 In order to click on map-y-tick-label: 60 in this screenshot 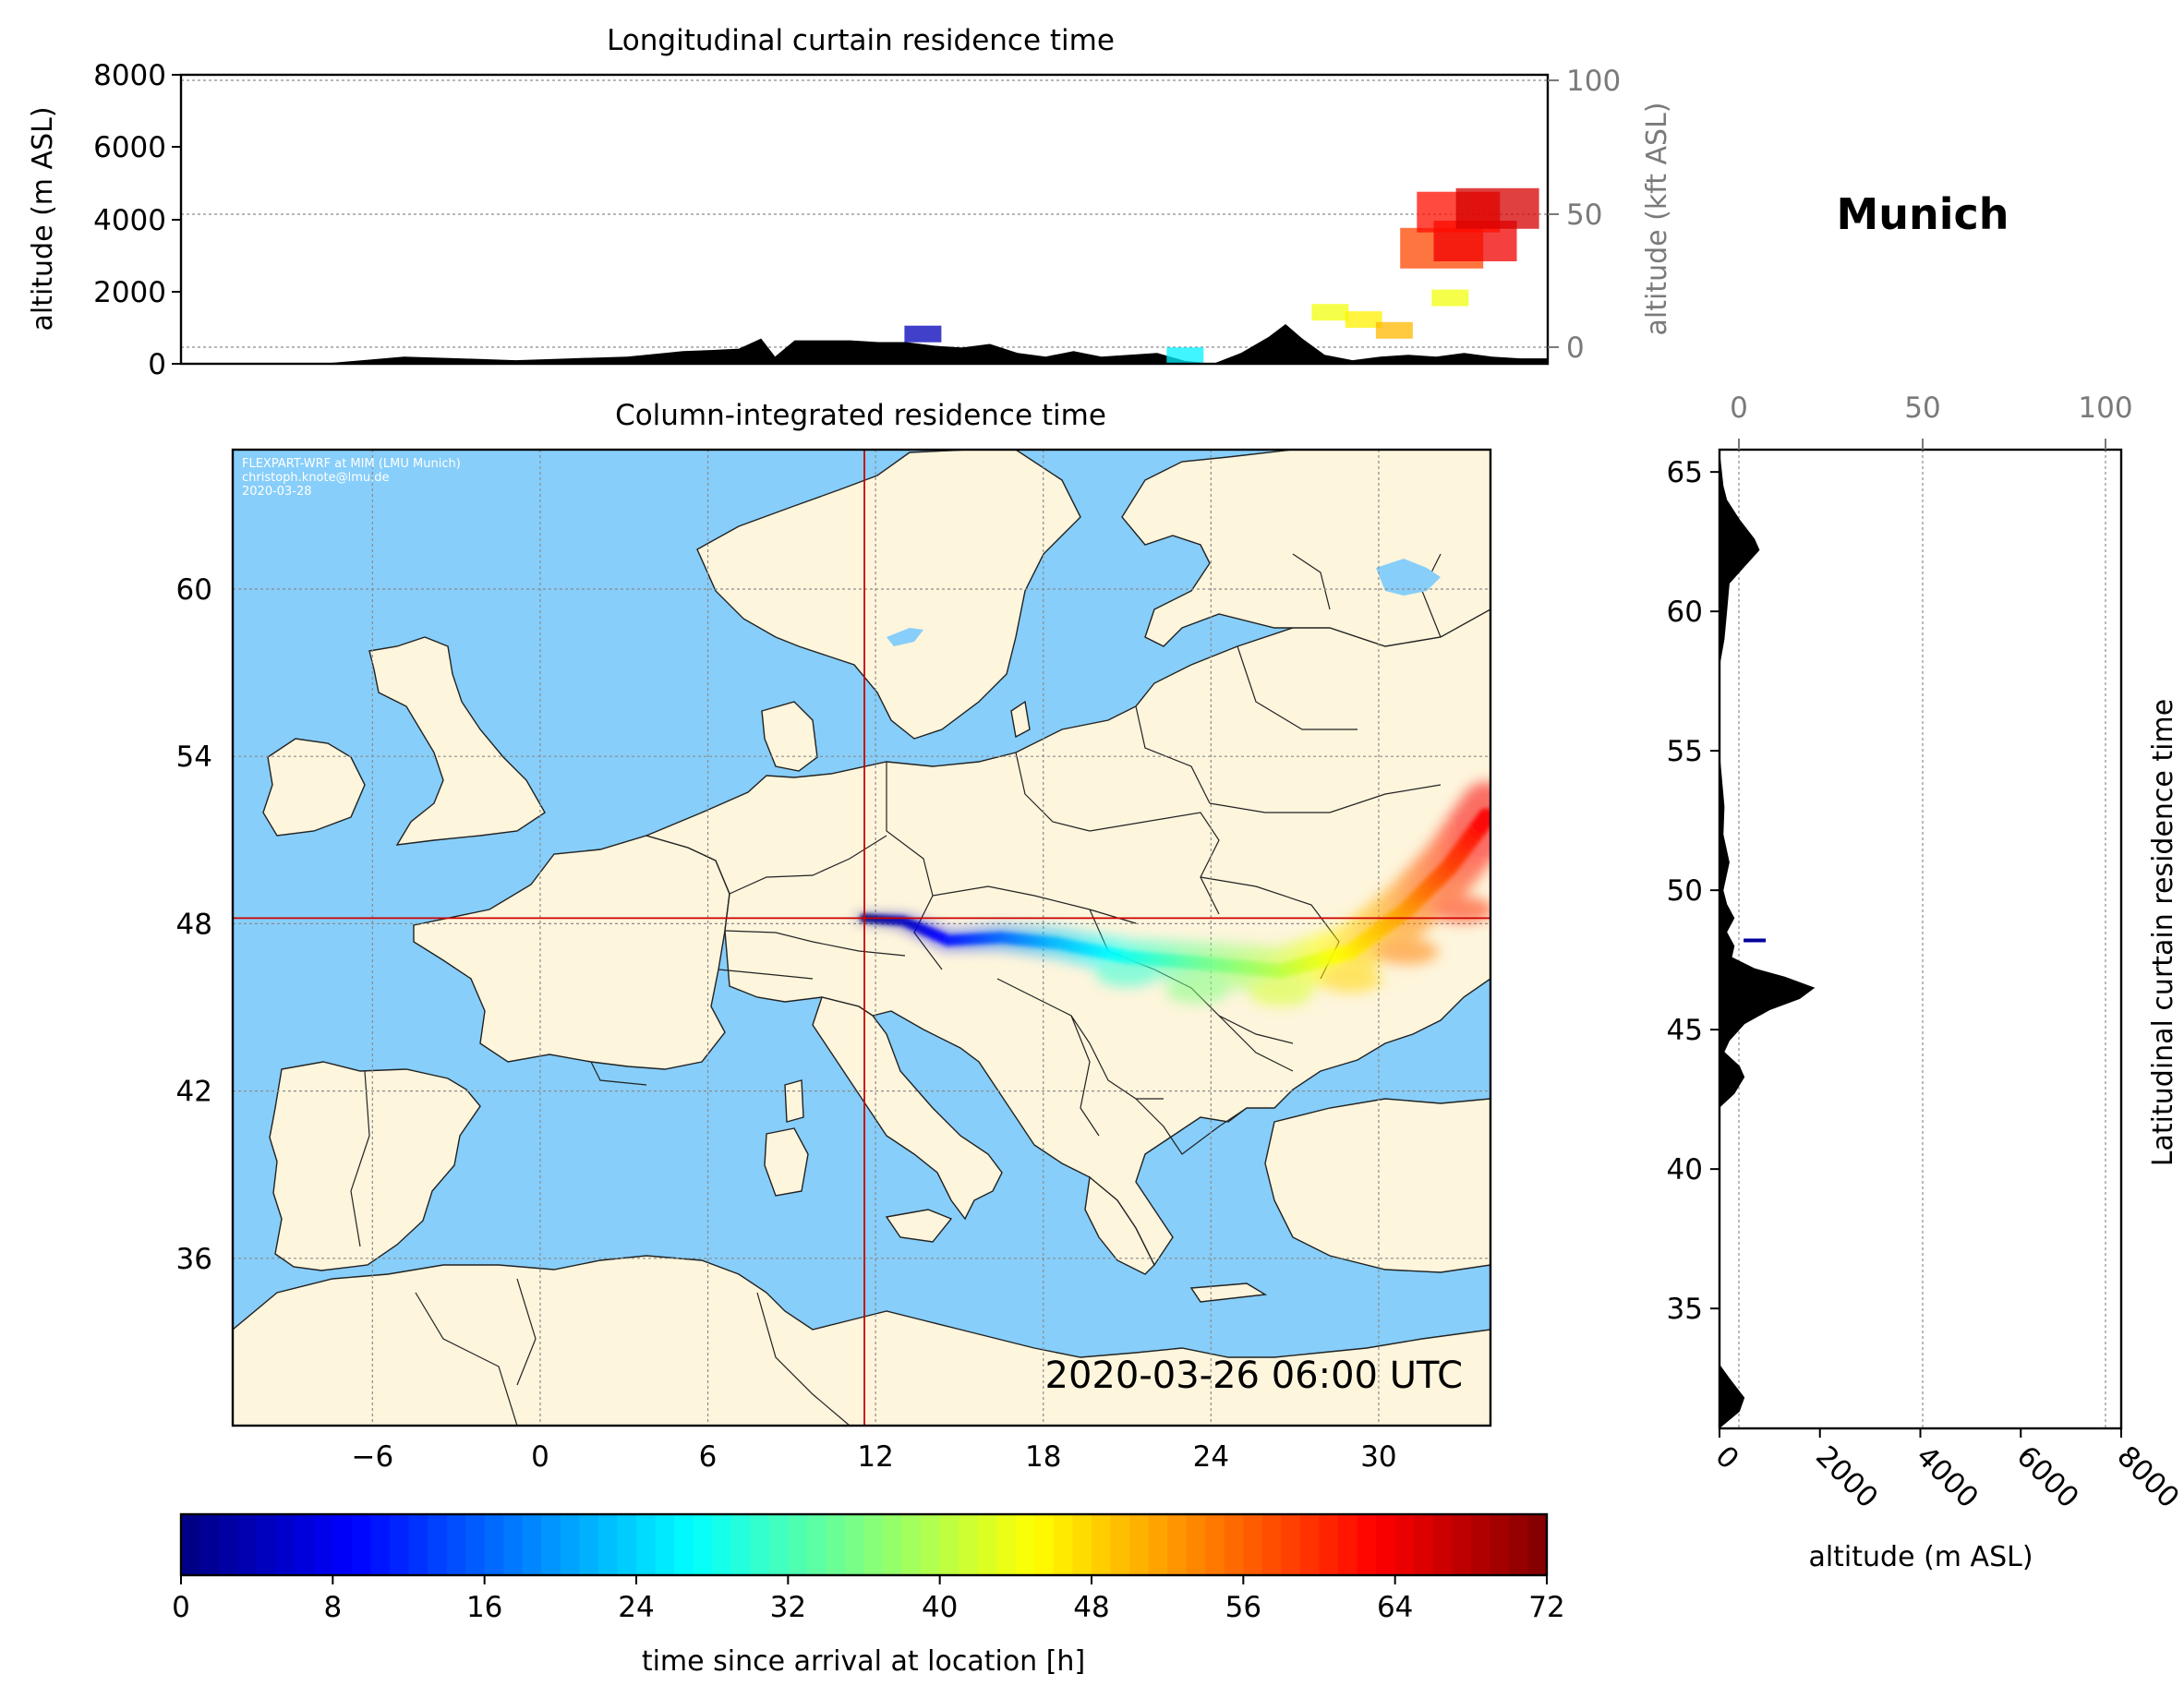, I will do `click(194, 590)`.